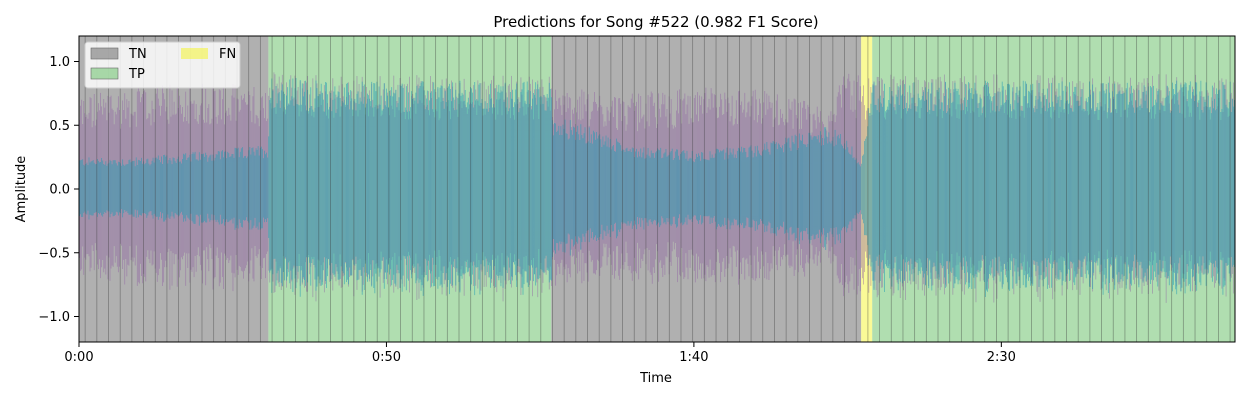 This screenshot has width=1250, height=400. I want to click on y-tick-label-1: −0.5, so click(54, 253).